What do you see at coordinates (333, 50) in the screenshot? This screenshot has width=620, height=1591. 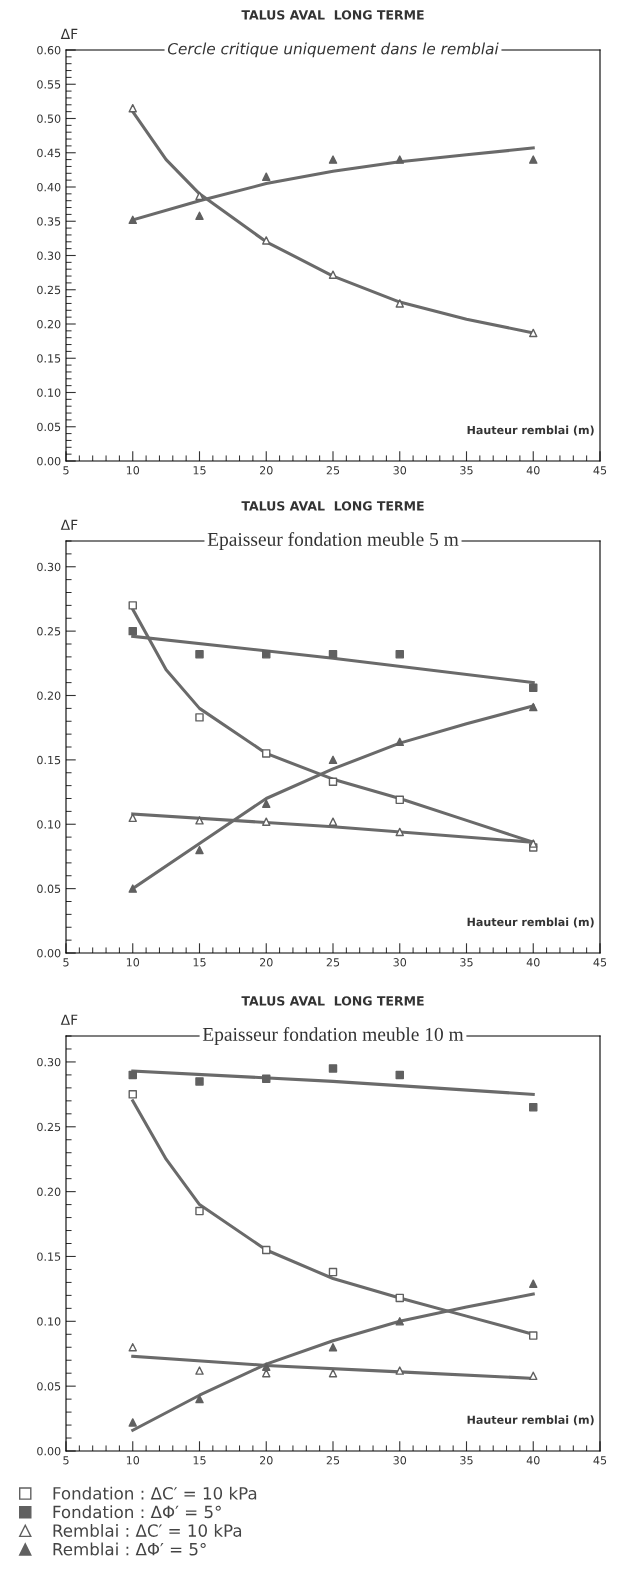 I see `chart-subtitle: Cercle critique uniquement dans le remblai` at bounding box center [333, 50].